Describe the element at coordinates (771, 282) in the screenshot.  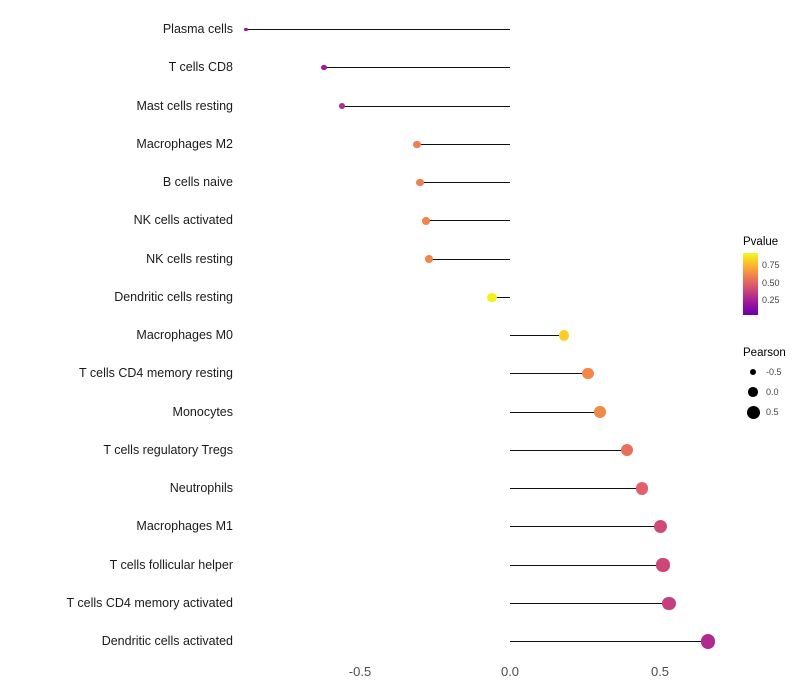
I see `pvalue-legend-tick-label: 0.50` at that location.